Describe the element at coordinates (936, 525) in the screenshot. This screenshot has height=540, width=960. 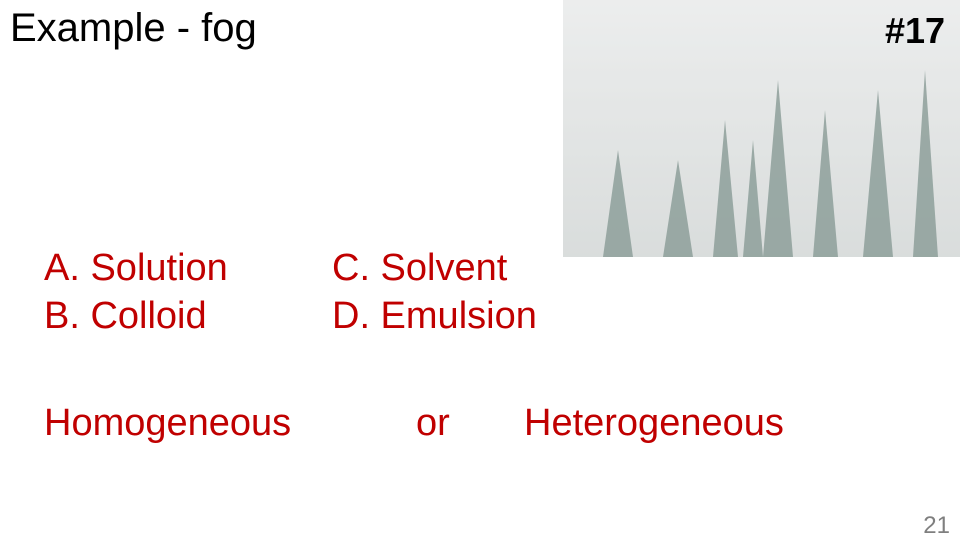
I see `page-number: 21` at that location.